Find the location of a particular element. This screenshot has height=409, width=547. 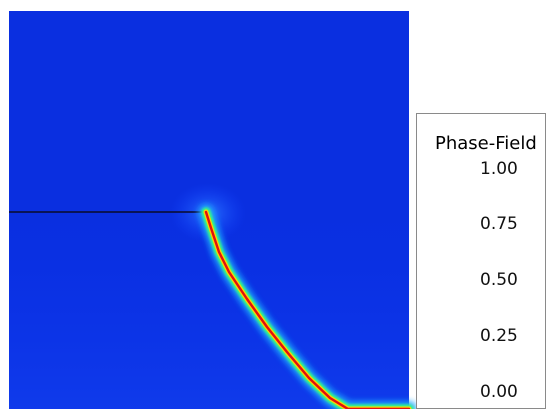

legend-tick-label-0-25: 0.25 is located at coordinates (499, 336).